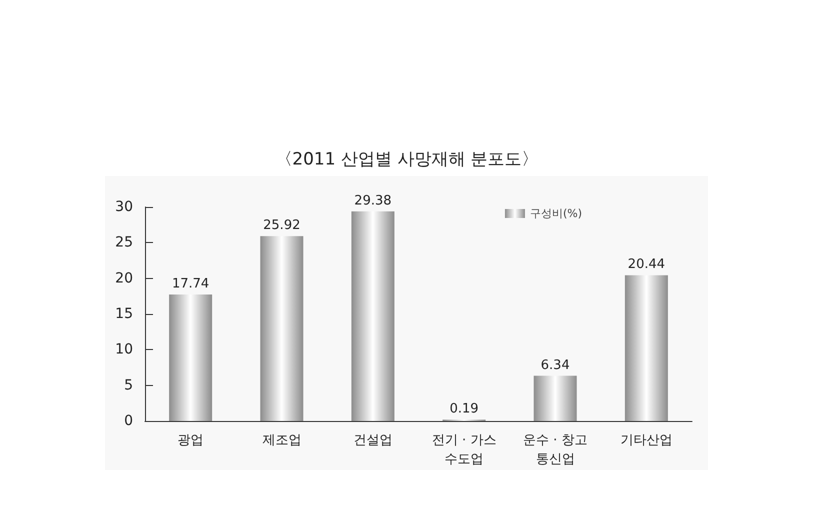 Image resolution: width=814 pixels, height=507 pixels. I want to click on data-label: 0.19, so click(464, 409).